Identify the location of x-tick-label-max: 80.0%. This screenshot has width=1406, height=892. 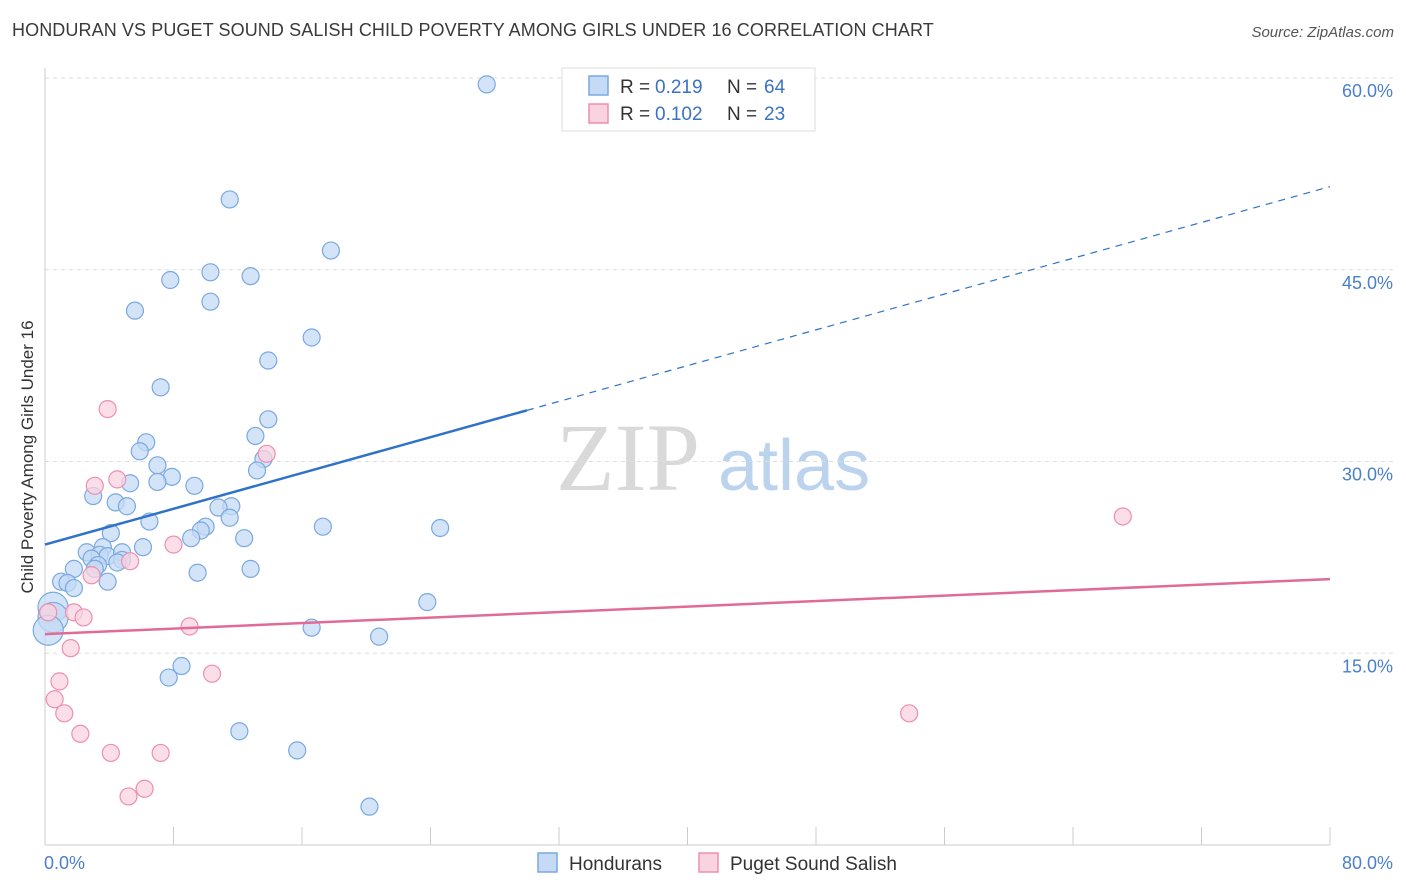
(1367, 863).